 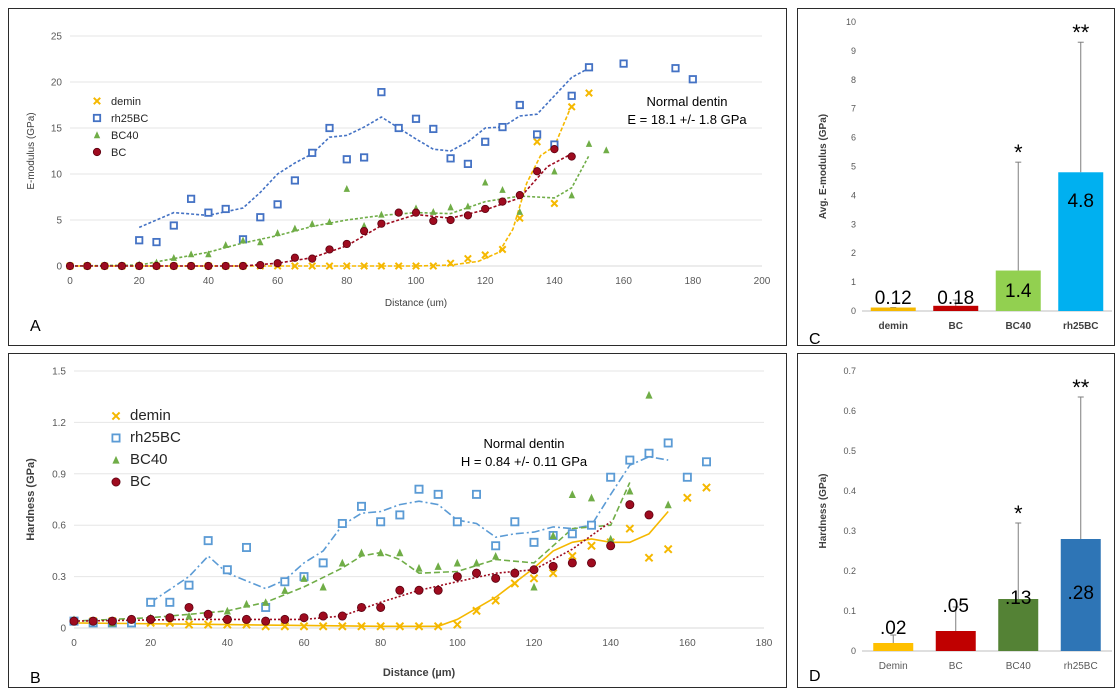 What do you see at coordinates (853, 138) in the screenshot?
I see `y-tick-label: 6` at bounding box center [853, 138].